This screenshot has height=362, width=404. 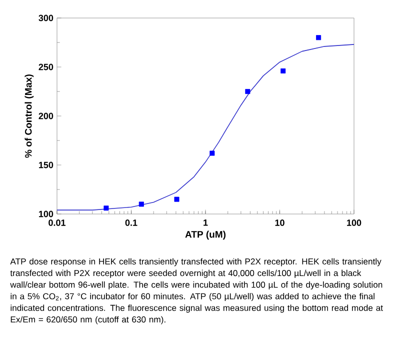 What do you see at coordinates (46, 165) in the screenshot?
I see `y-tick-label: 150` at bounding box center [46, 165].